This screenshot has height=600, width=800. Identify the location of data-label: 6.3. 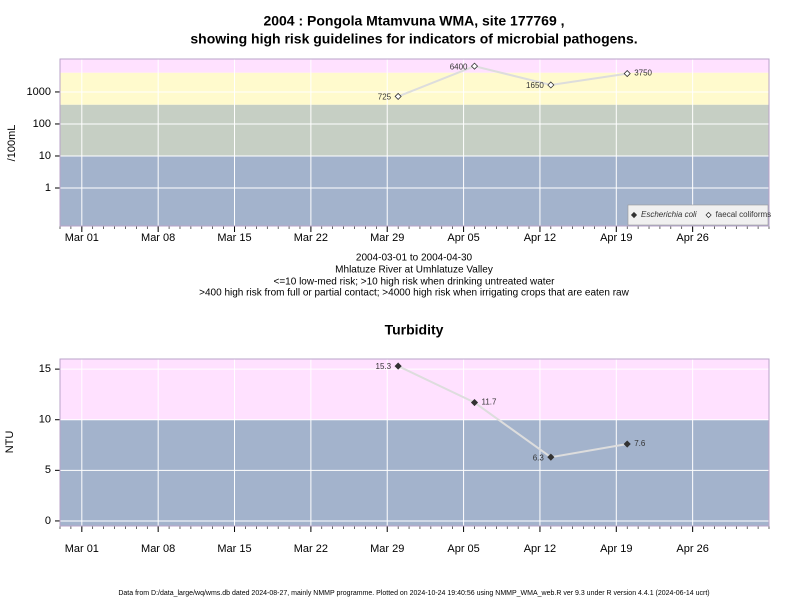
(539, 457).